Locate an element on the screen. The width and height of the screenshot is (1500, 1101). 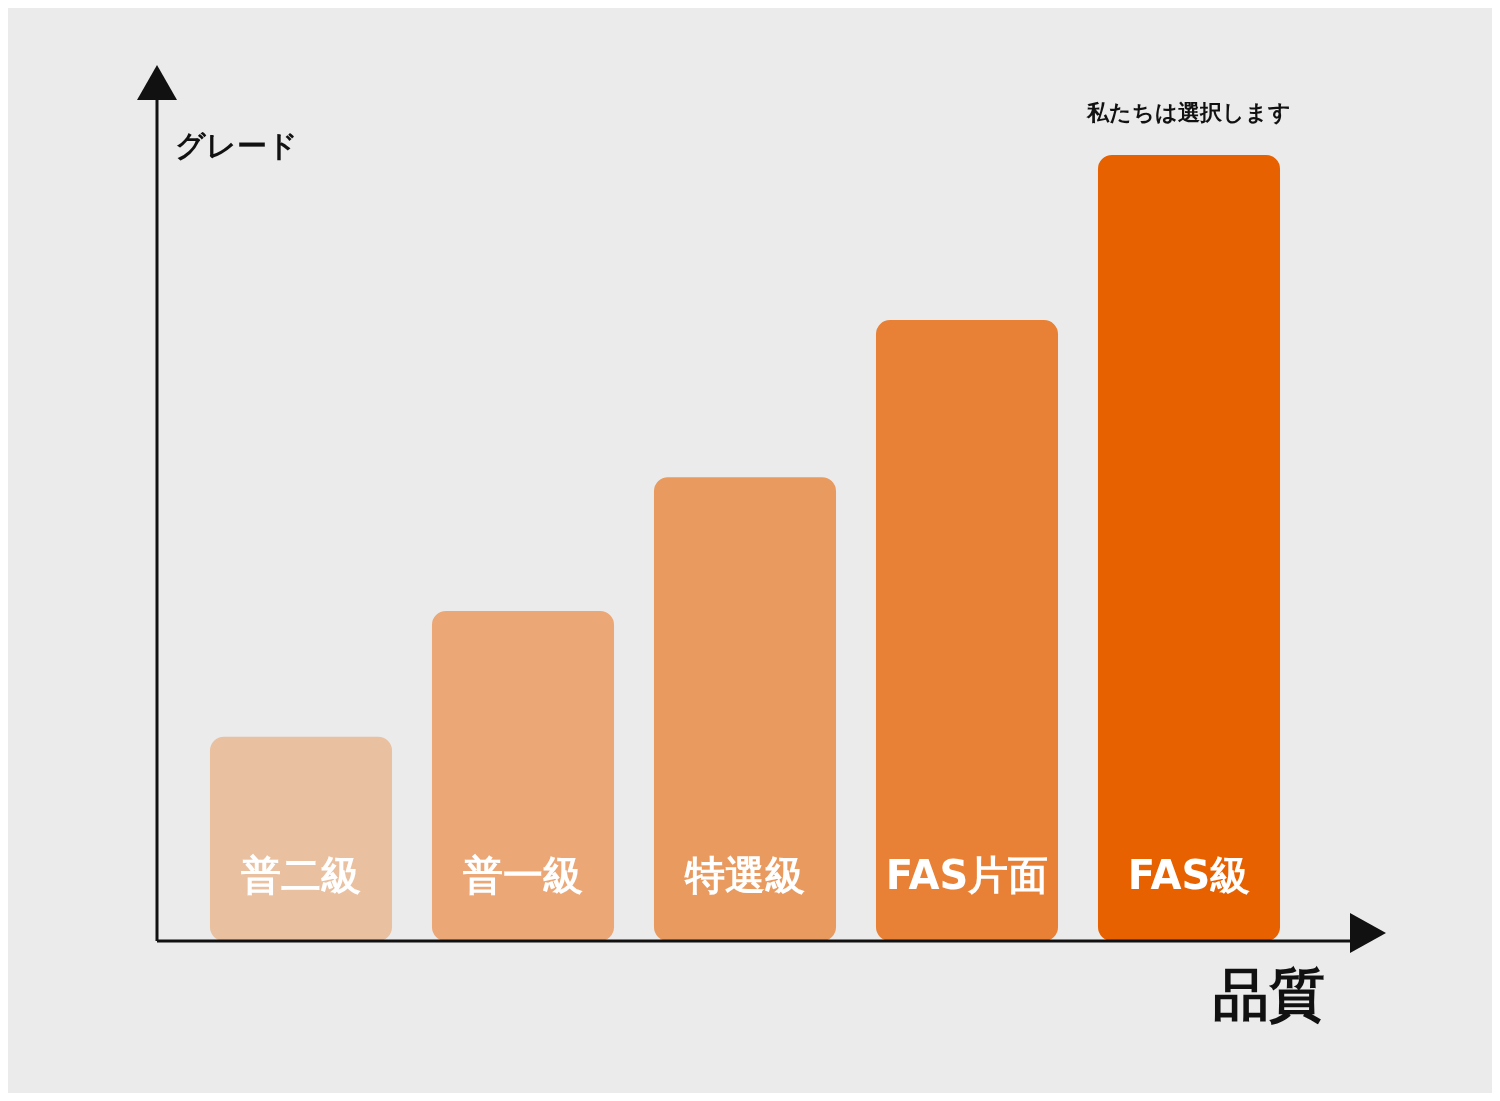
y-axis-title: グレード is located at coordinates (236, 146).